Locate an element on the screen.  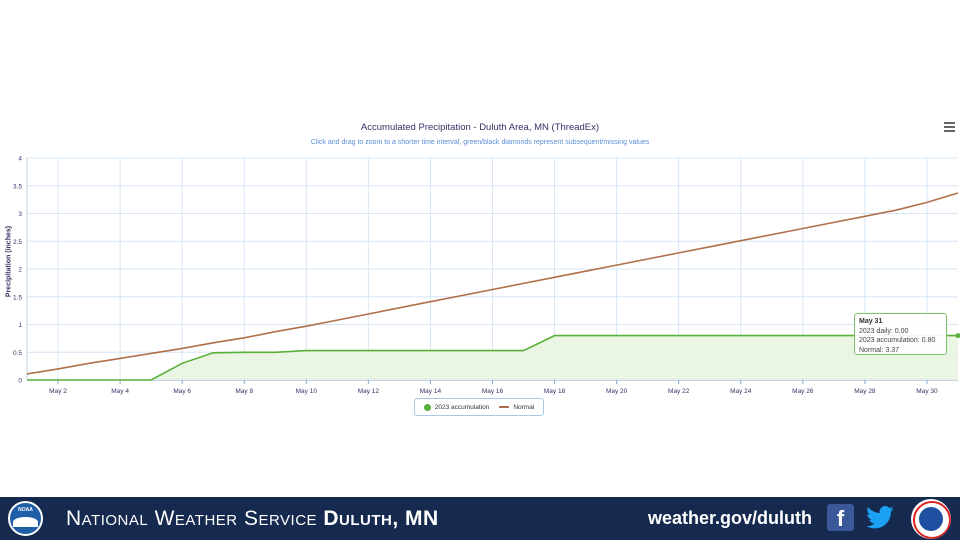
tooltip-normal: Normal: 3.37 is located at coordinates (879, 350).